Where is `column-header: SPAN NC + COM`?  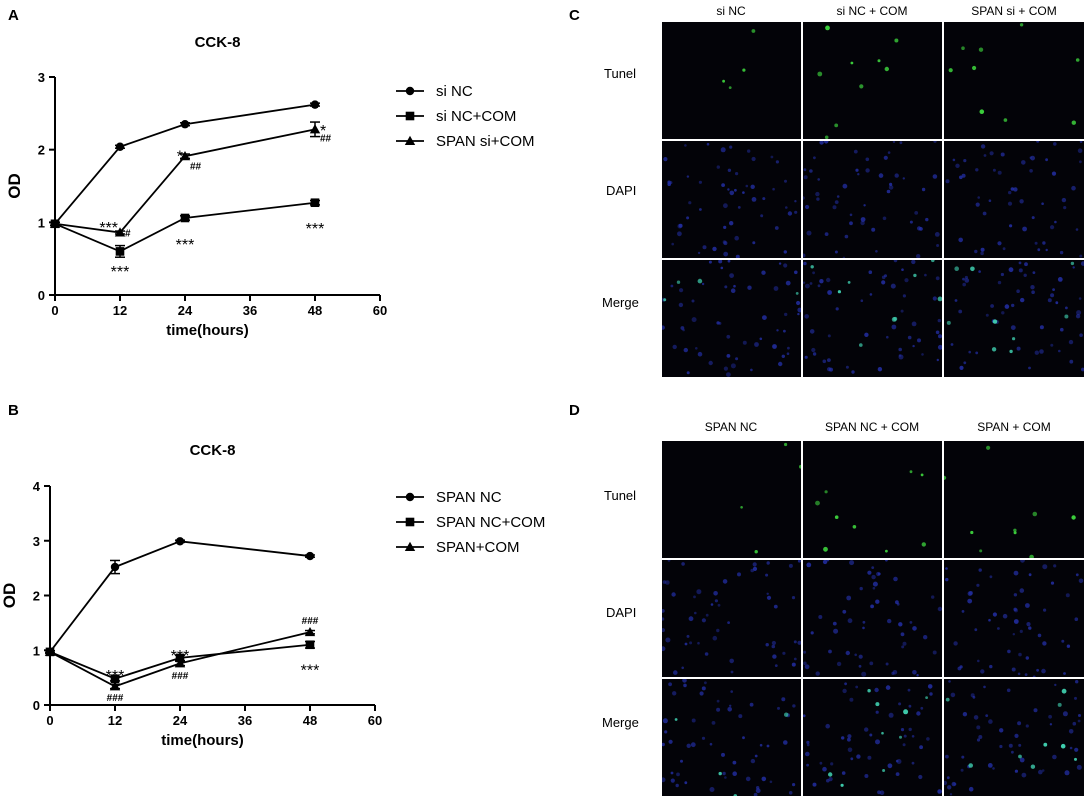 column-header: SPAN NC + COM is located at coordinates (872, 427).